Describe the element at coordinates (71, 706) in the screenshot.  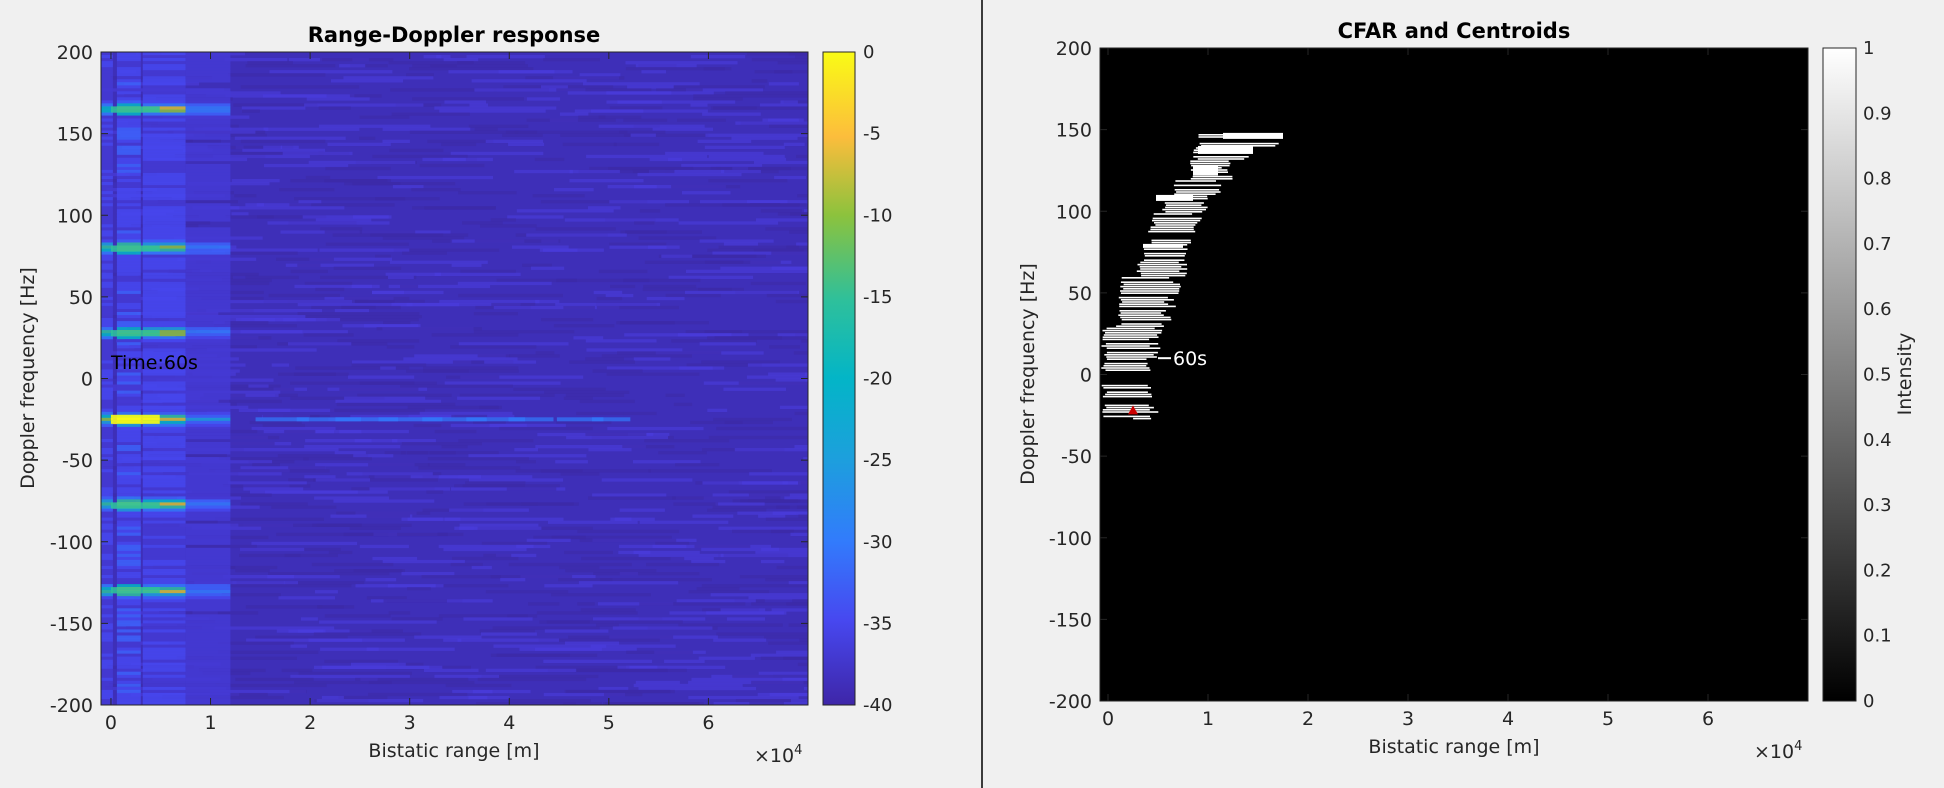
I see `range-doppler-y-tick-label: -200` at that location.